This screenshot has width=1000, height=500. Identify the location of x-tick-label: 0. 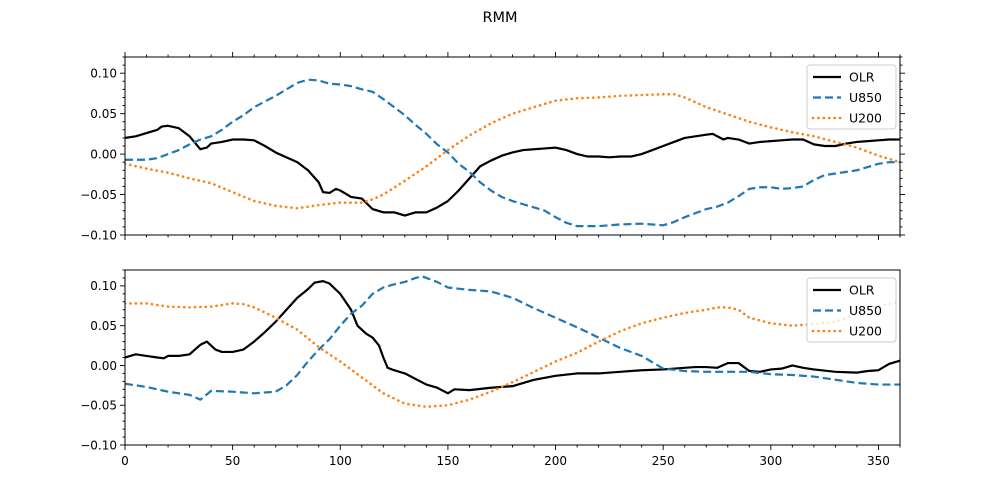
(125, 461).